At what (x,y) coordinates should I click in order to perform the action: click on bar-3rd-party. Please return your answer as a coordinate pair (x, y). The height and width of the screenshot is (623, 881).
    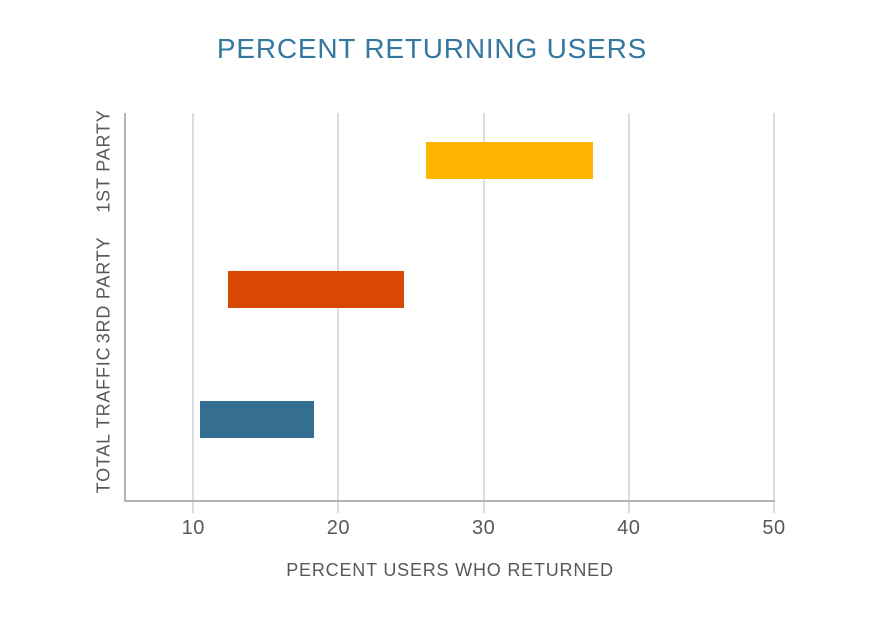
    Looking at the image, I should click on (316, 289).